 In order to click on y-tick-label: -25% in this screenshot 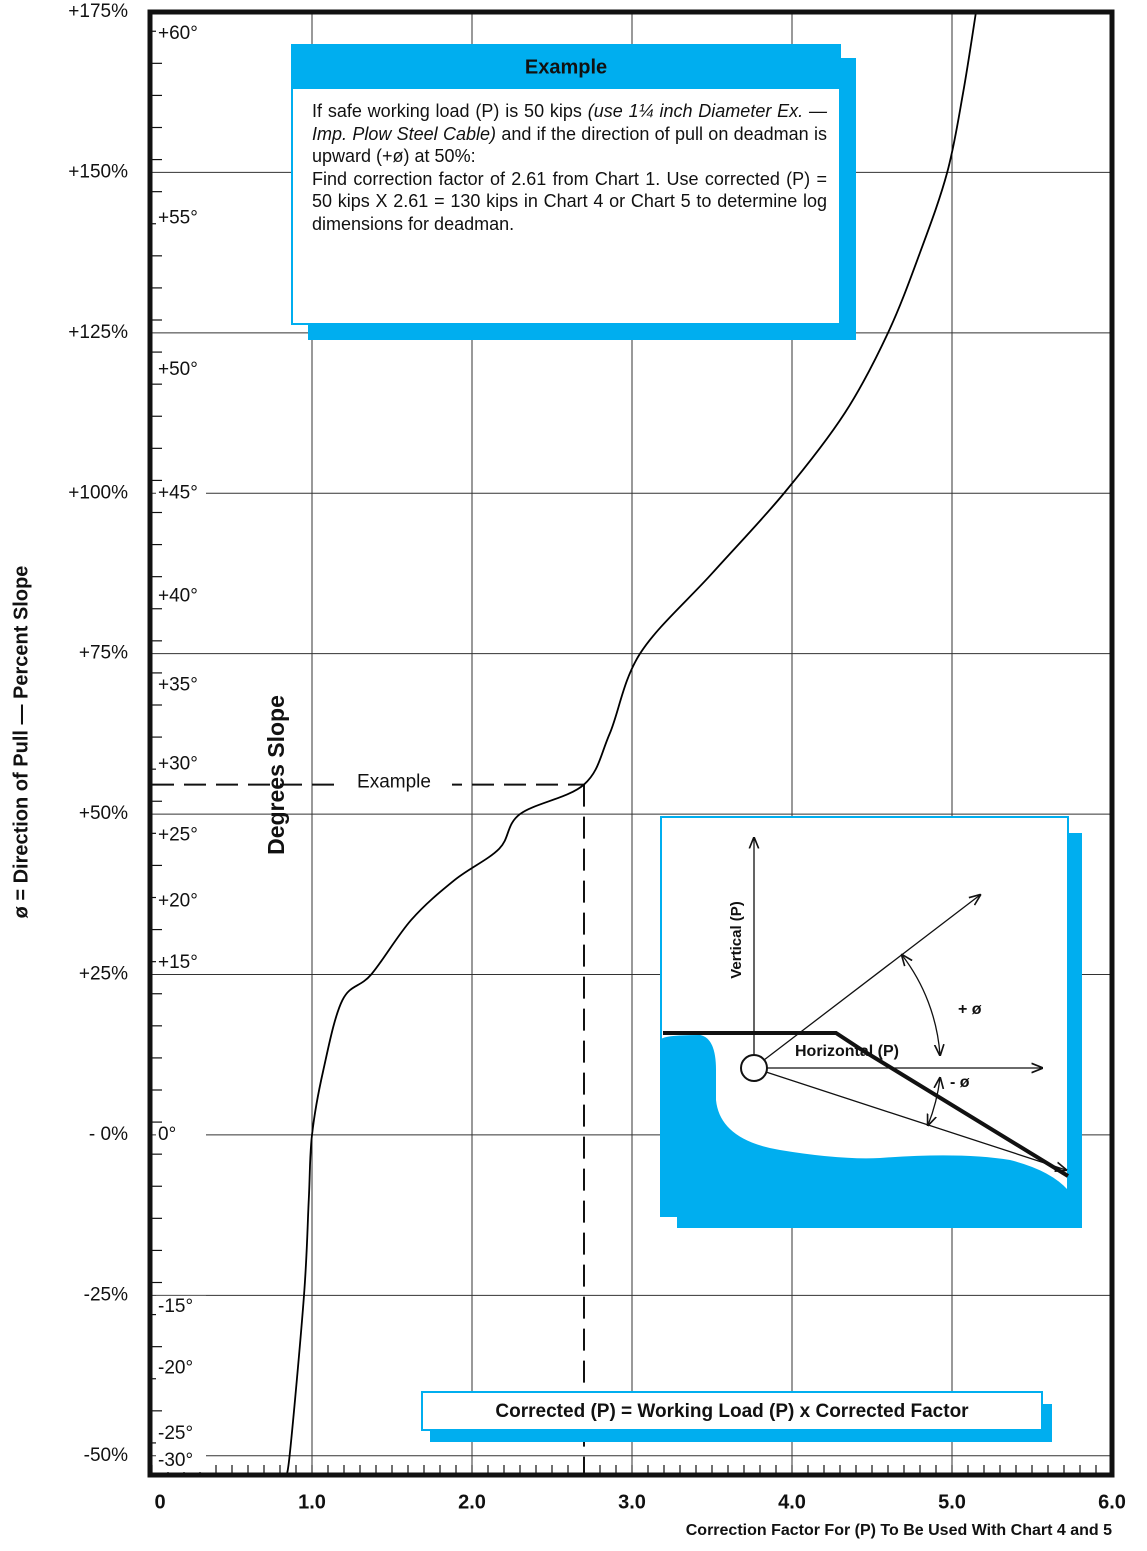, I will do `click(106, 1294)`.